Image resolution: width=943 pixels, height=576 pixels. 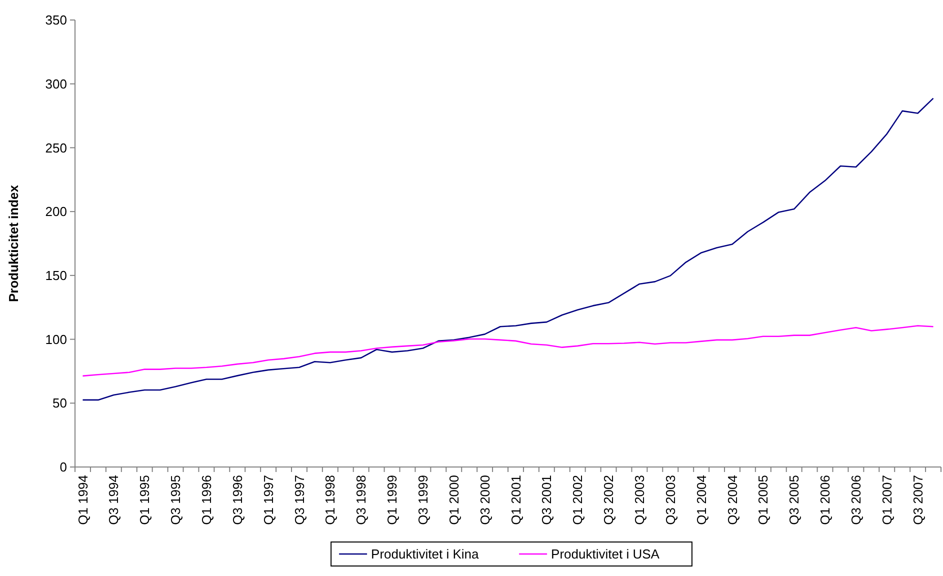 I want to click on line-series, so click(x=508, y=351).